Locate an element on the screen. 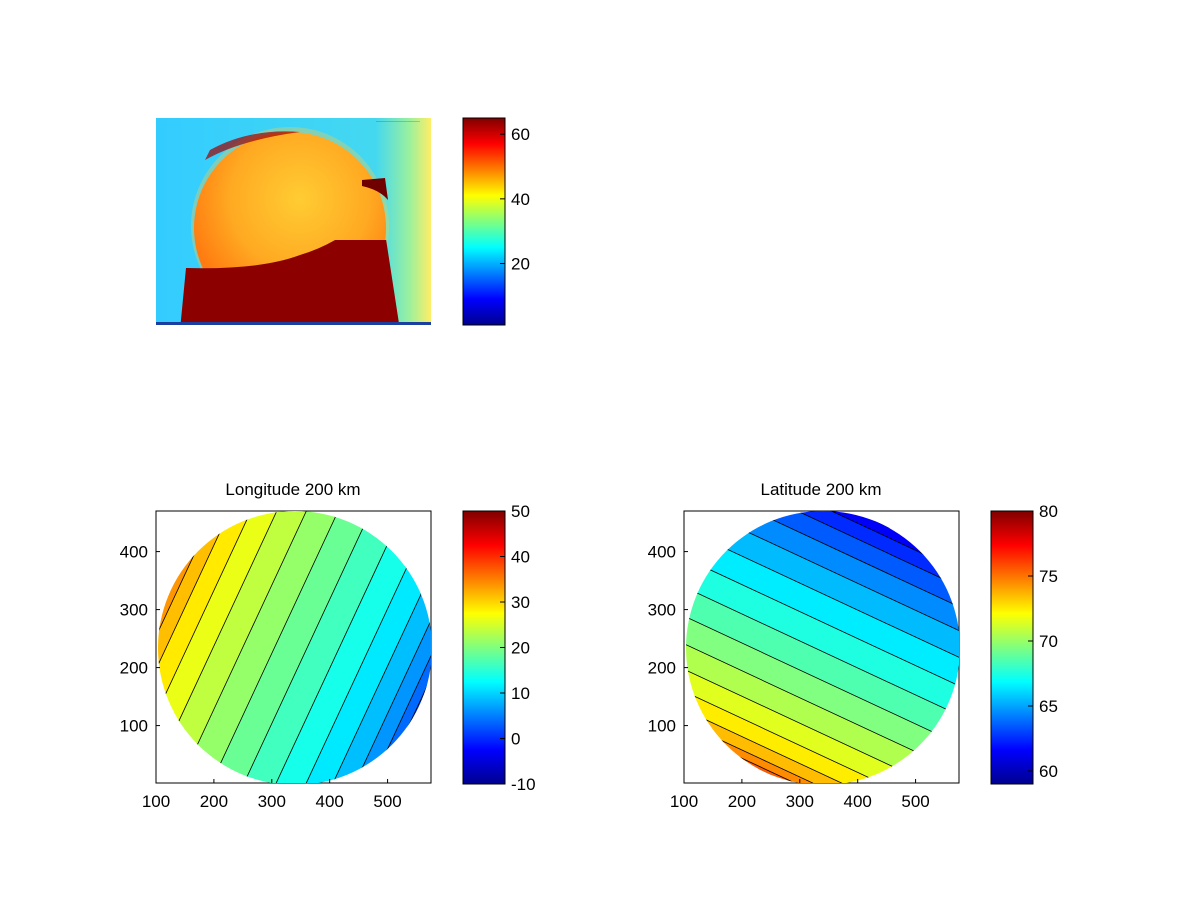 This screenshot has height=900, width=1200. longitude-xtick-label: 100 is located at coordinates (156, 801).